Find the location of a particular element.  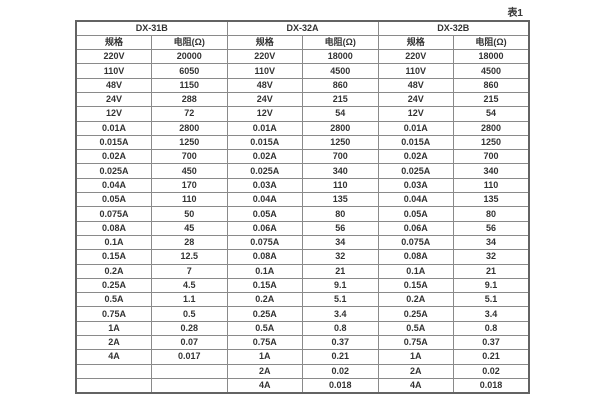

resistance-cell: 170 is located at coordinates (189, 185).